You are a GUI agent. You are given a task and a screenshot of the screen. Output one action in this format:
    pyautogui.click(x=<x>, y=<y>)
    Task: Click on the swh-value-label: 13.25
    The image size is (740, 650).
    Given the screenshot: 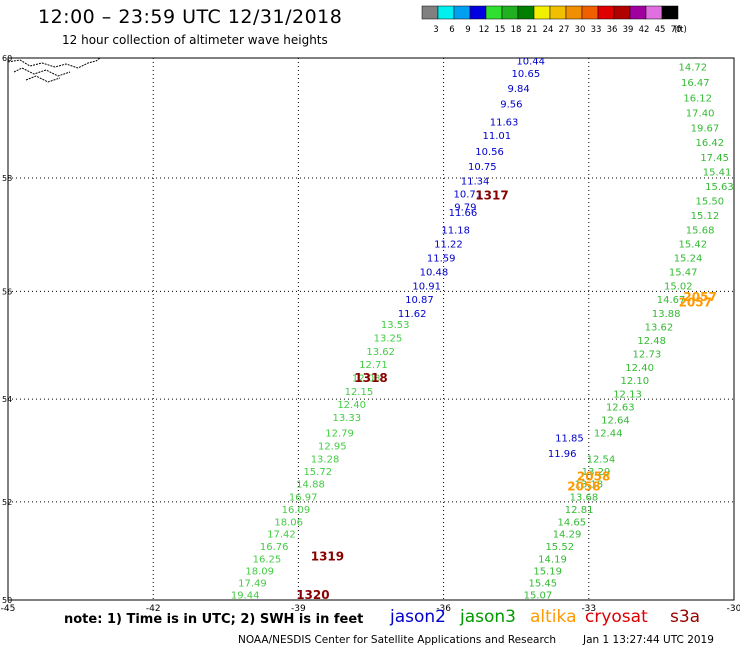 What is the action you would take?
    pyautogui.click(x=388, y=338)
    